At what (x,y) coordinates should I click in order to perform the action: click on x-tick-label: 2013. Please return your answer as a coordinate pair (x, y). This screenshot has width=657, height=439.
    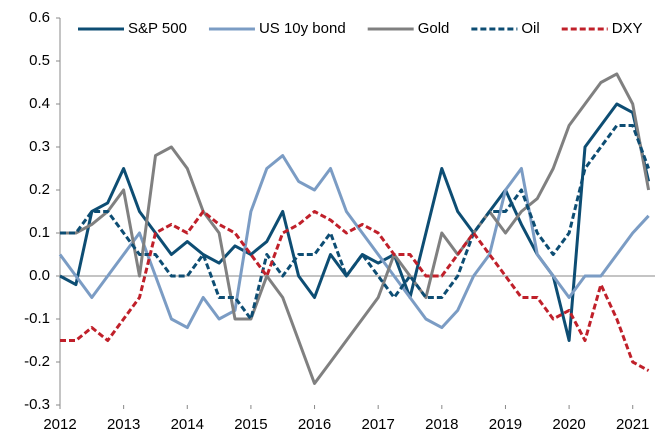
    Looking at the image, I should click on (123, 424).